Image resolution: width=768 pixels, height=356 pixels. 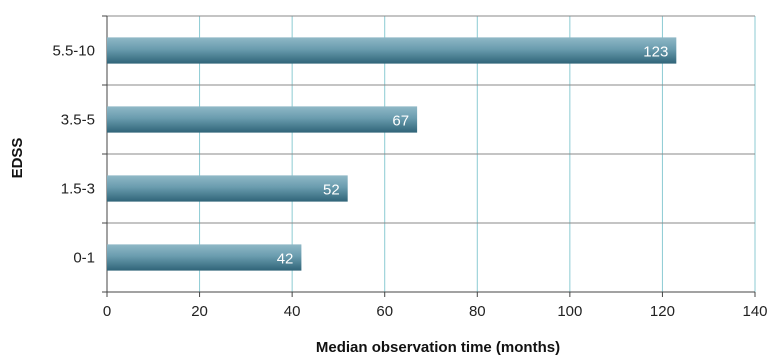 What do you see at coordinates (107, 311) in the screenshot?
I see `x-tick-label: 0` at bounding box center [107, 311].